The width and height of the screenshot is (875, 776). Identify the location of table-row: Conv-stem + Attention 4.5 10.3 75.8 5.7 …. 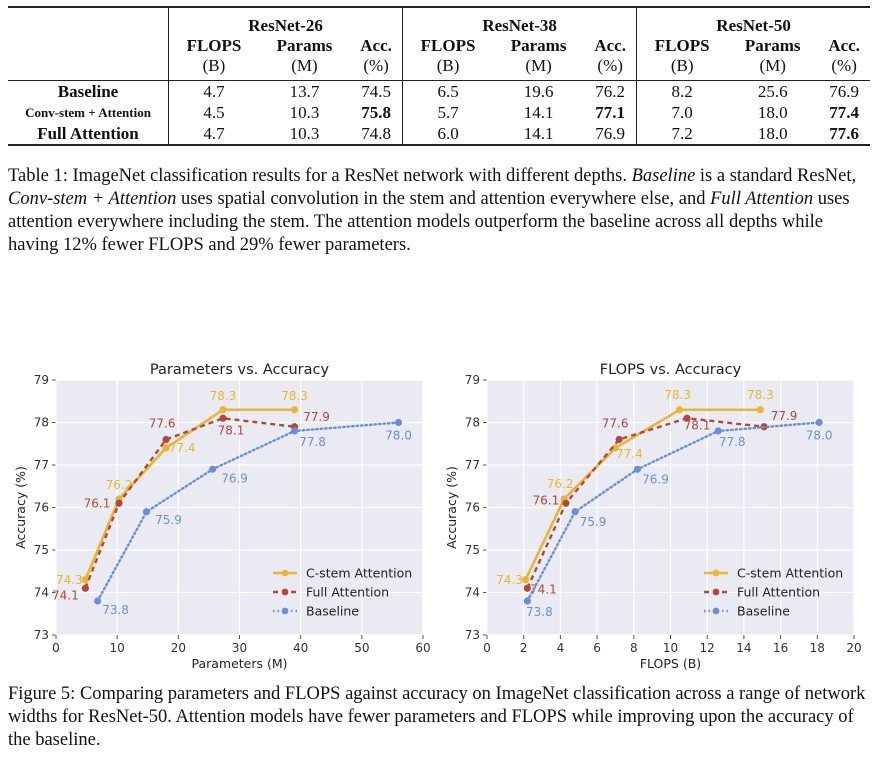
(439, 112).